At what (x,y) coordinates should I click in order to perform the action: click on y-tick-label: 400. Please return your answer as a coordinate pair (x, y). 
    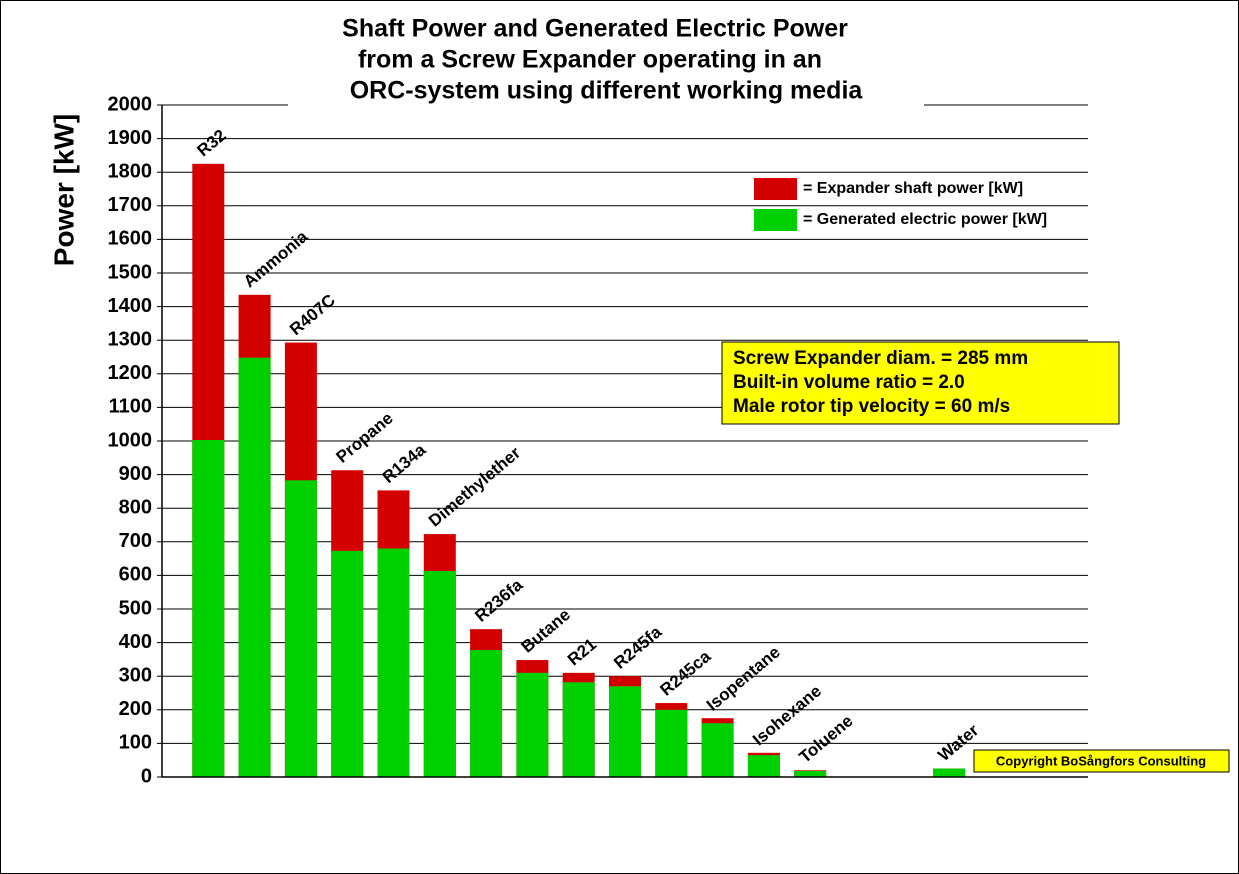
    Looking at the image, I should click on (135, 642).